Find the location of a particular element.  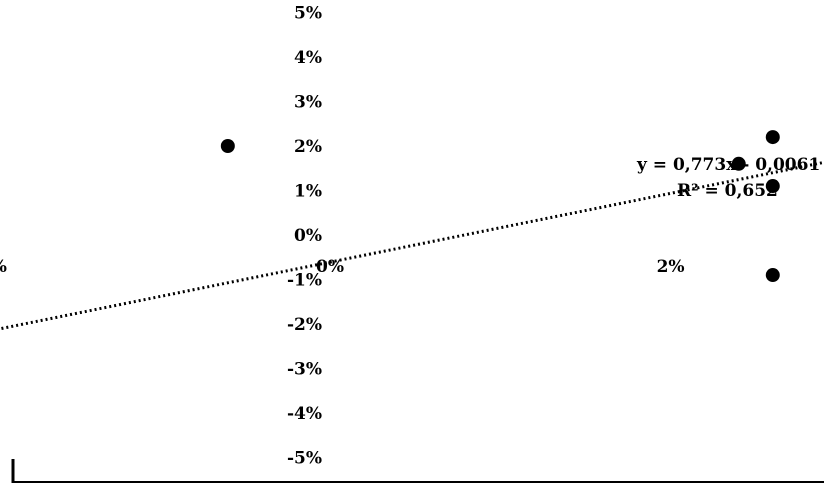

y-tick-labels: 5% 4% 3% 2% 1% 0% -1% -2% -3% -4% -5% is located at coordinates (304, 236).